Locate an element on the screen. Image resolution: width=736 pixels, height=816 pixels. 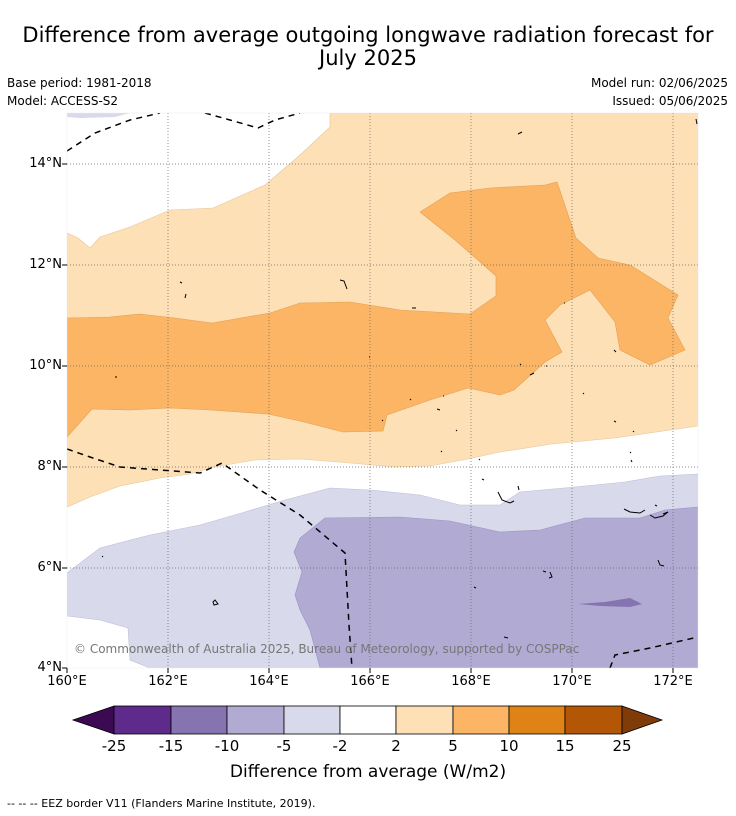
colorbar-title: Difference from average (W/m2) is located at coordinates (368, 772).